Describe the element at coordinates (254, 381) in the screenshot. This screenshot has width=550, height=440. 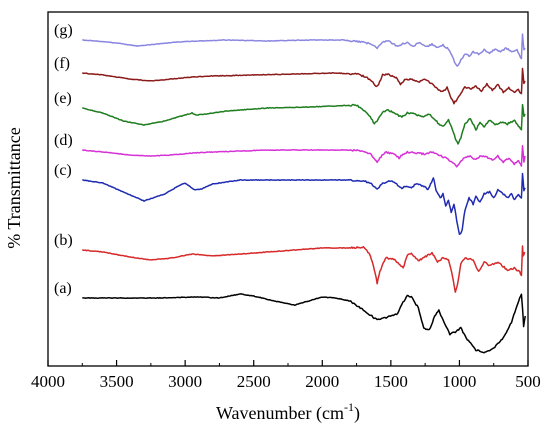
I see `x-tick-label-2500: 2500` at that location.